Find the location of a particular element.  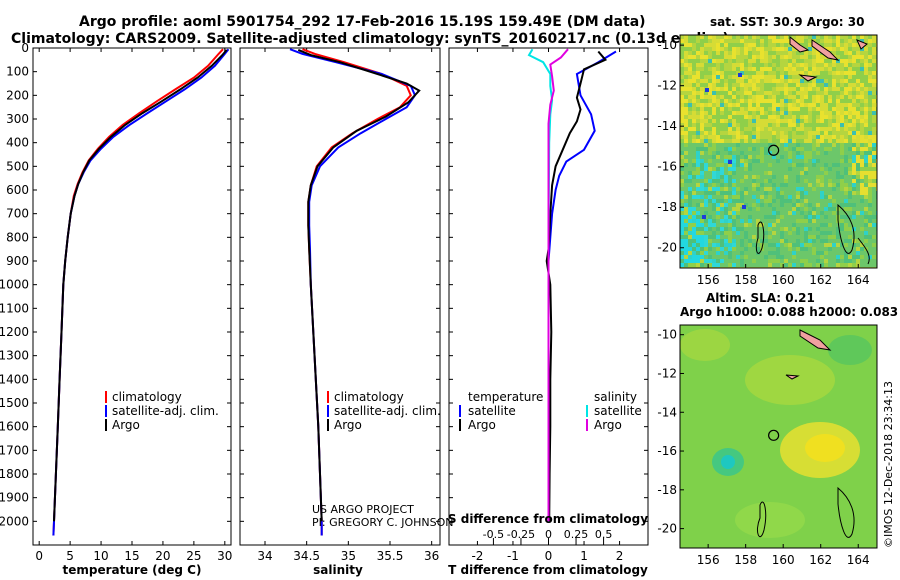

map-y-tick-label: -16 is located at coordinates (667, 167).